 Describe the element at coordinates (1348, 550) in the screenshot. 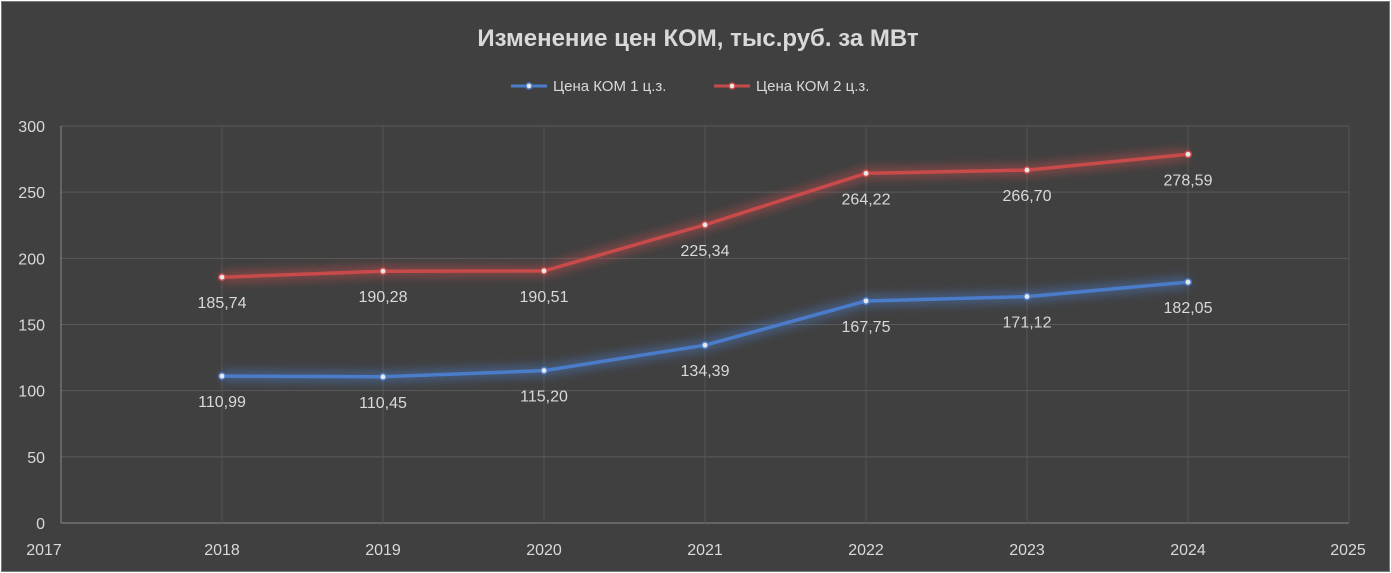

I see `x-tick-label: 2025` at that location.